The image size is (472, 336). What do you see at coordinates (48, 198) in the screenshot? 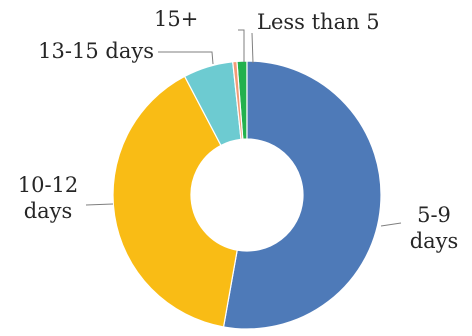
I see `label-10-12-days: 10-12 days` at bounding box center [48, 198].